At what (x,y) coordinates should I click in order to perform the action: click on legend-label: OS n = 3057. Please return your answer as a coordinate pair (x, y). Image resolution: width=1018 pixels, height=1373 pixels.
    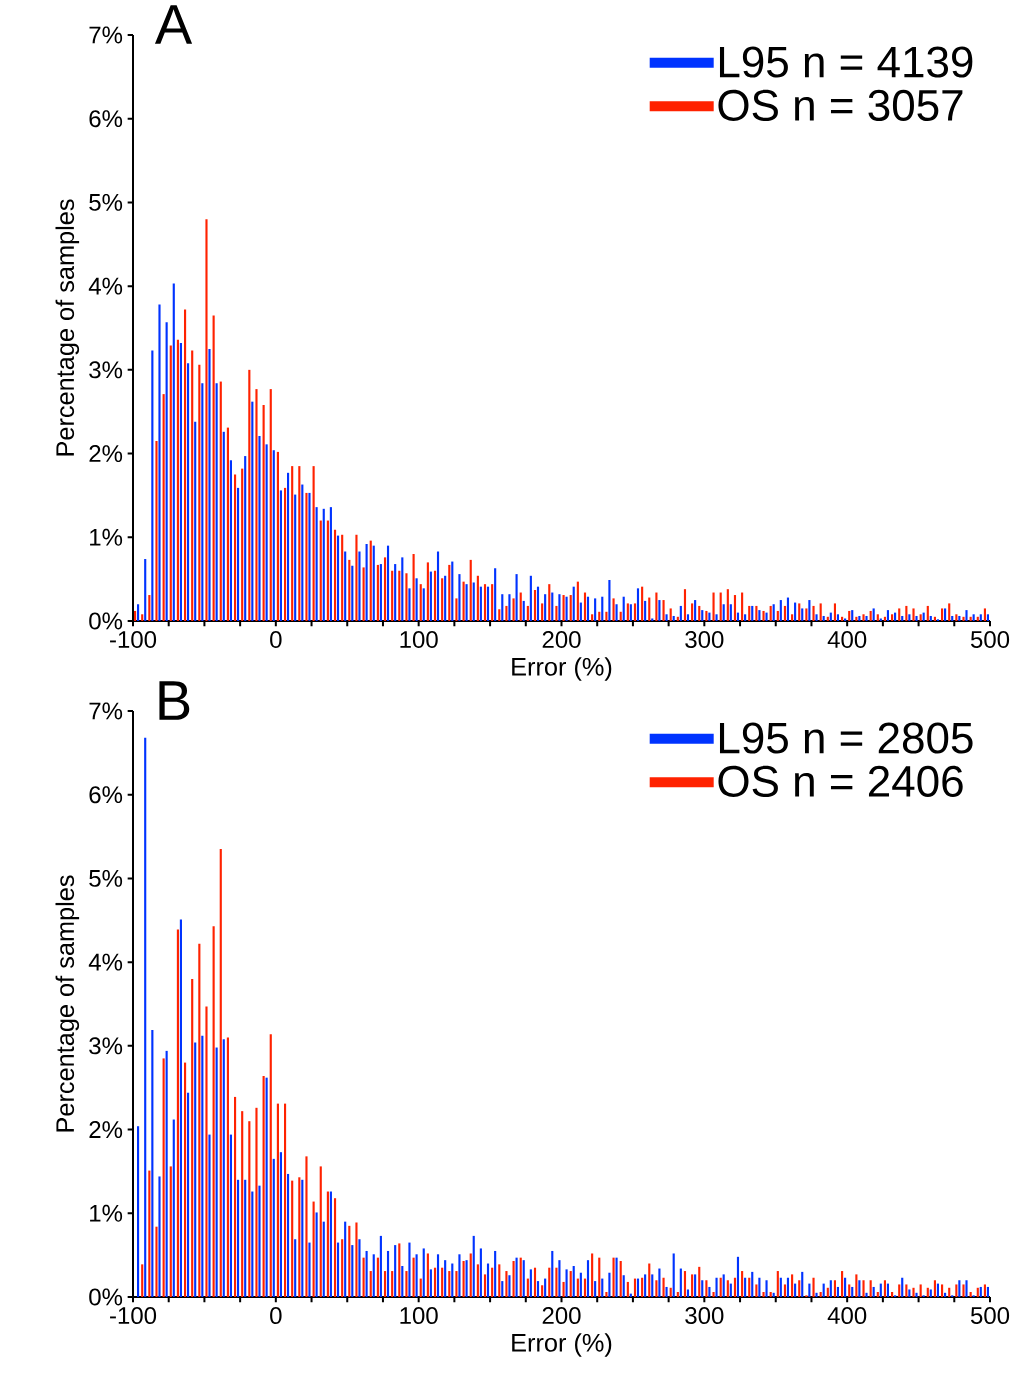
    Looking at the image, I should click on (840, 105).